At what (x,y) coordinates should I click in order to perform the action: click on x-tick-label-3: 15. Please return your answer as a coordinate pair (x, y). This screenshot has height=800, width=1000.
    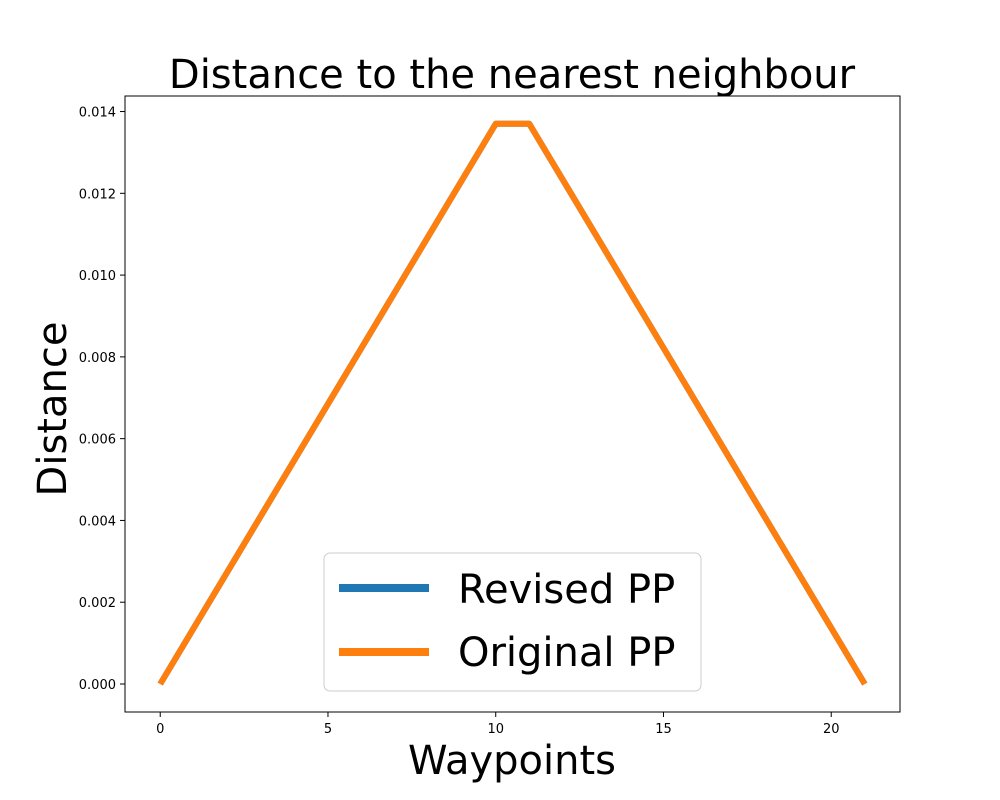
    Looking at the image, I should click on (663, 729).